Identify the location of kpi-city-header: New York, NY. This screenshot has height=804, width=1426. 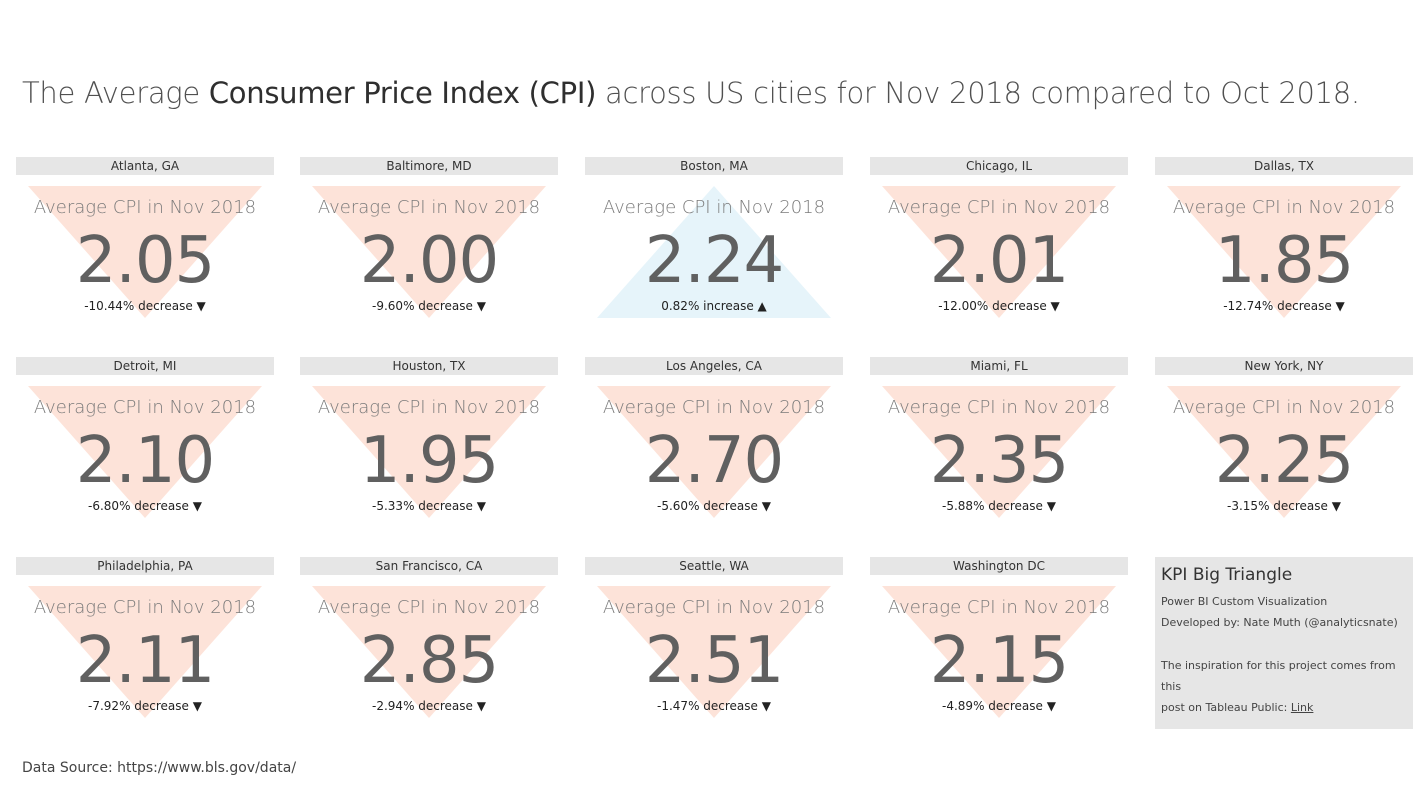
(1284, 366).